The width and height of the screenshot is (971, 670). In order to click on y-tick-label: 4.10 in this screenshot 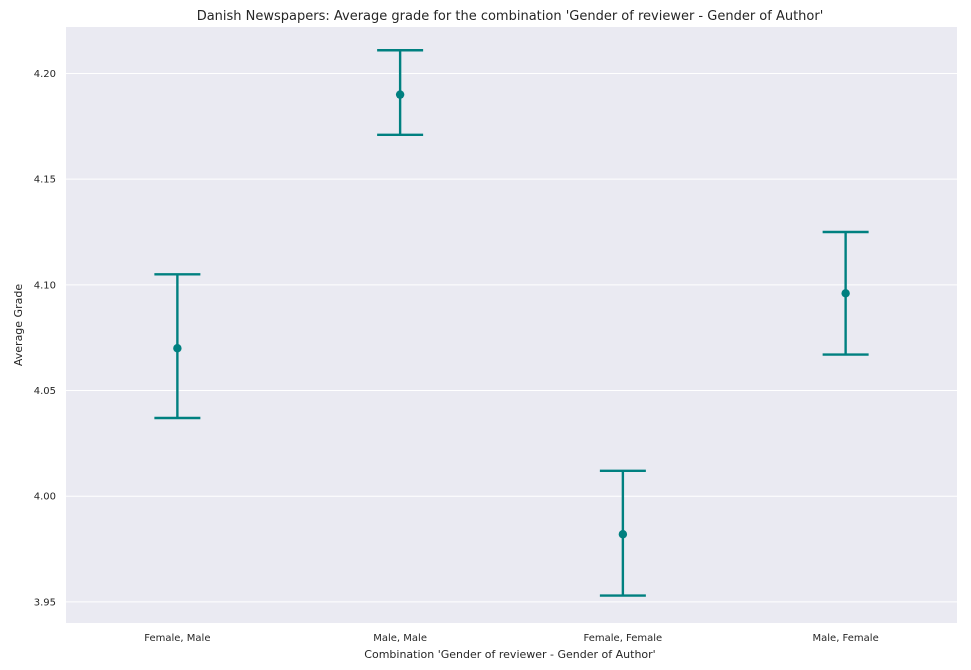, I will do `click(45, 285)`.